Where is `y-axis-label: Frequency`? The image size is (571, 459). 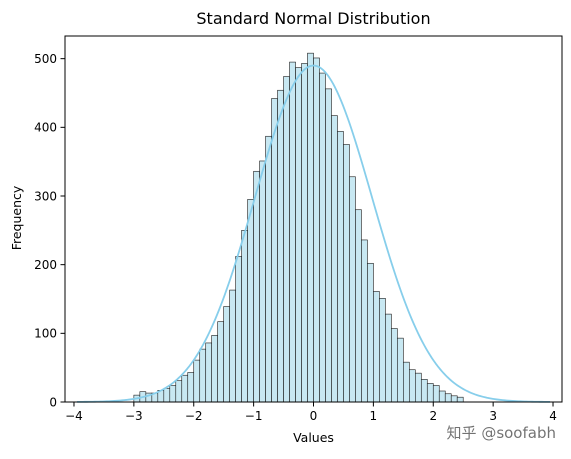
y-axis-label: Frequency is located at coordinates (16, 217).